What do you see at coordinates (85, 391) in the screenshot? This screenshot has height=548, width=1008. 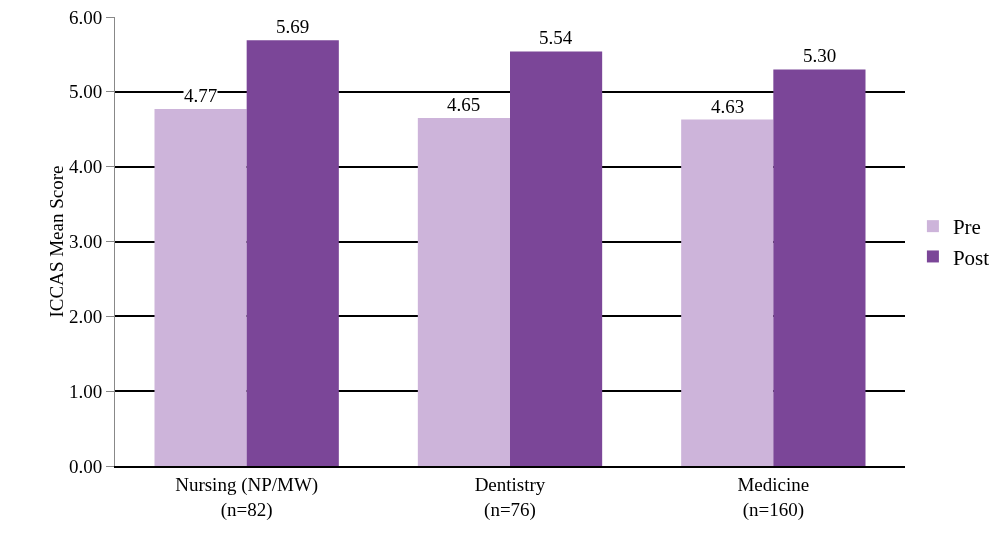 I see `y-tick-label: 1.00` at bounding box center [85, 391].